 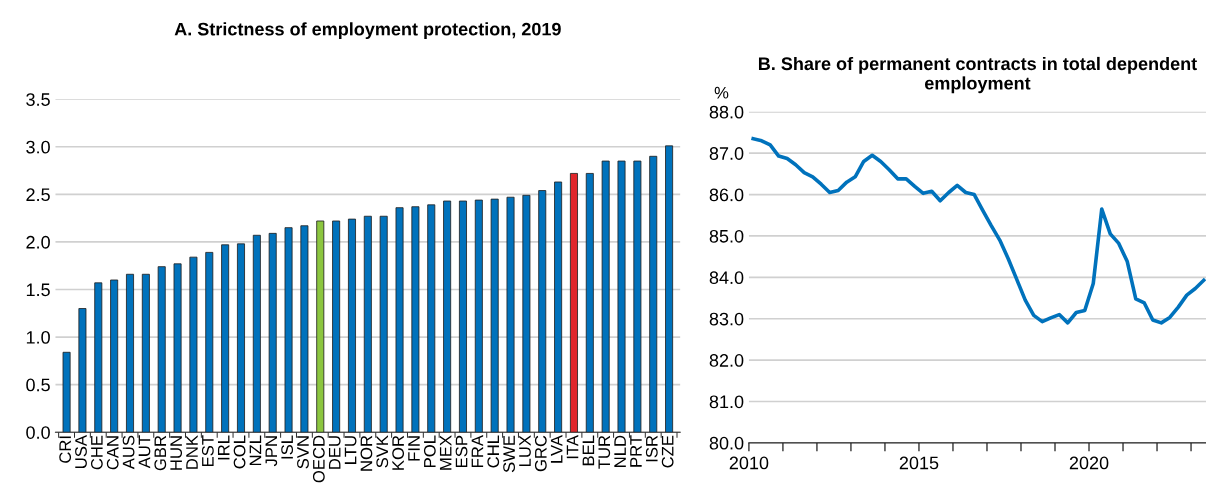 What do you see at coordinates (461, 451) in the screenshot?
I see `x-tick-label: ESP` at bounding box center [461, 451].